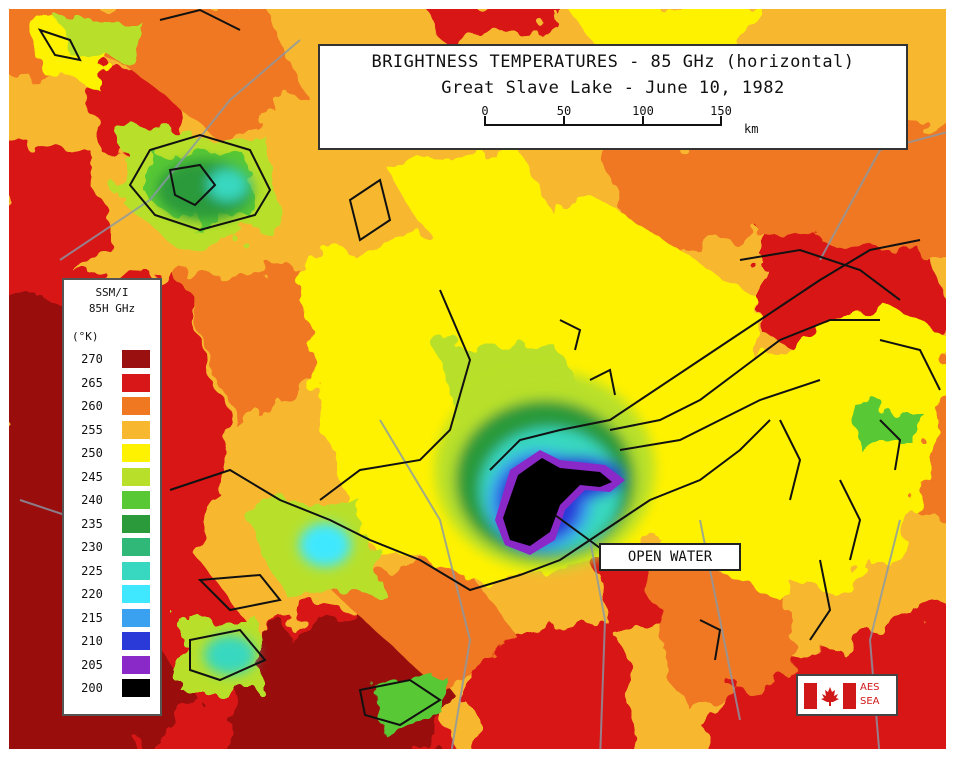  What do you see at coordinates (92, 523) in the screenshot?
I see `legend-value: 235` at bounding box center [92, 523].